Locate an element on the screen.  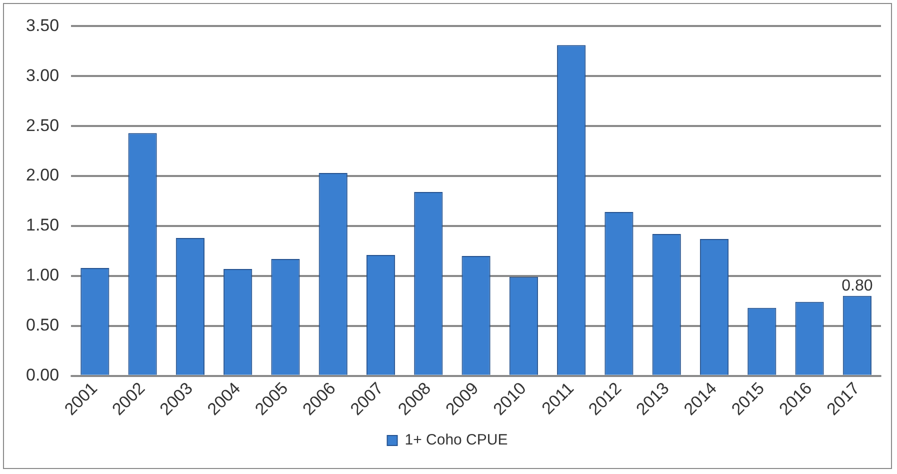
y-tick-label: 0.50 is located at coordinates (43, 325).